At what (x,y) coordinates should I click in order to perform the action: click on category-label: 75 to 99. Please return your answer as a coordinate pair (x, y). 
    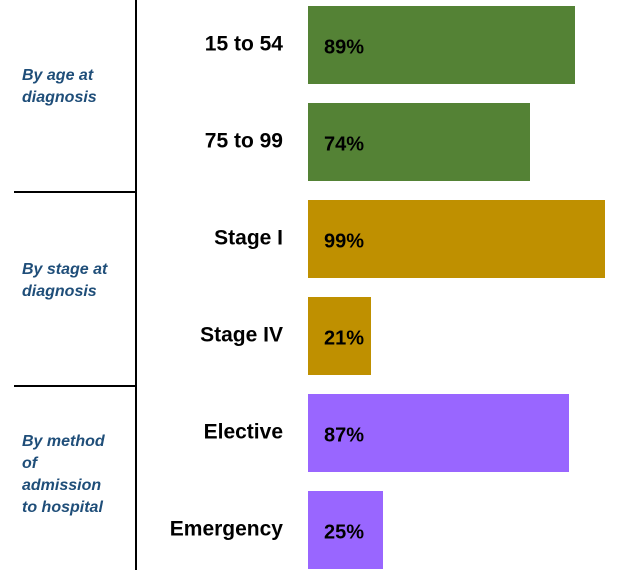
    Looking at the image, I should click on (244, 141).